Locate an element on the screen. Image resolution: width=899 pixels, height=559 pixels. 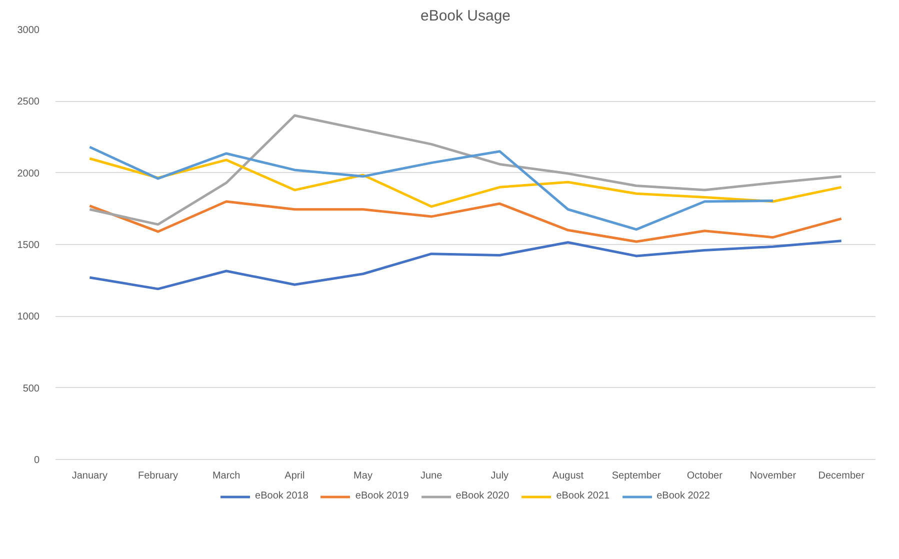
x-tick-label: June is located at coordinates (431, 476).